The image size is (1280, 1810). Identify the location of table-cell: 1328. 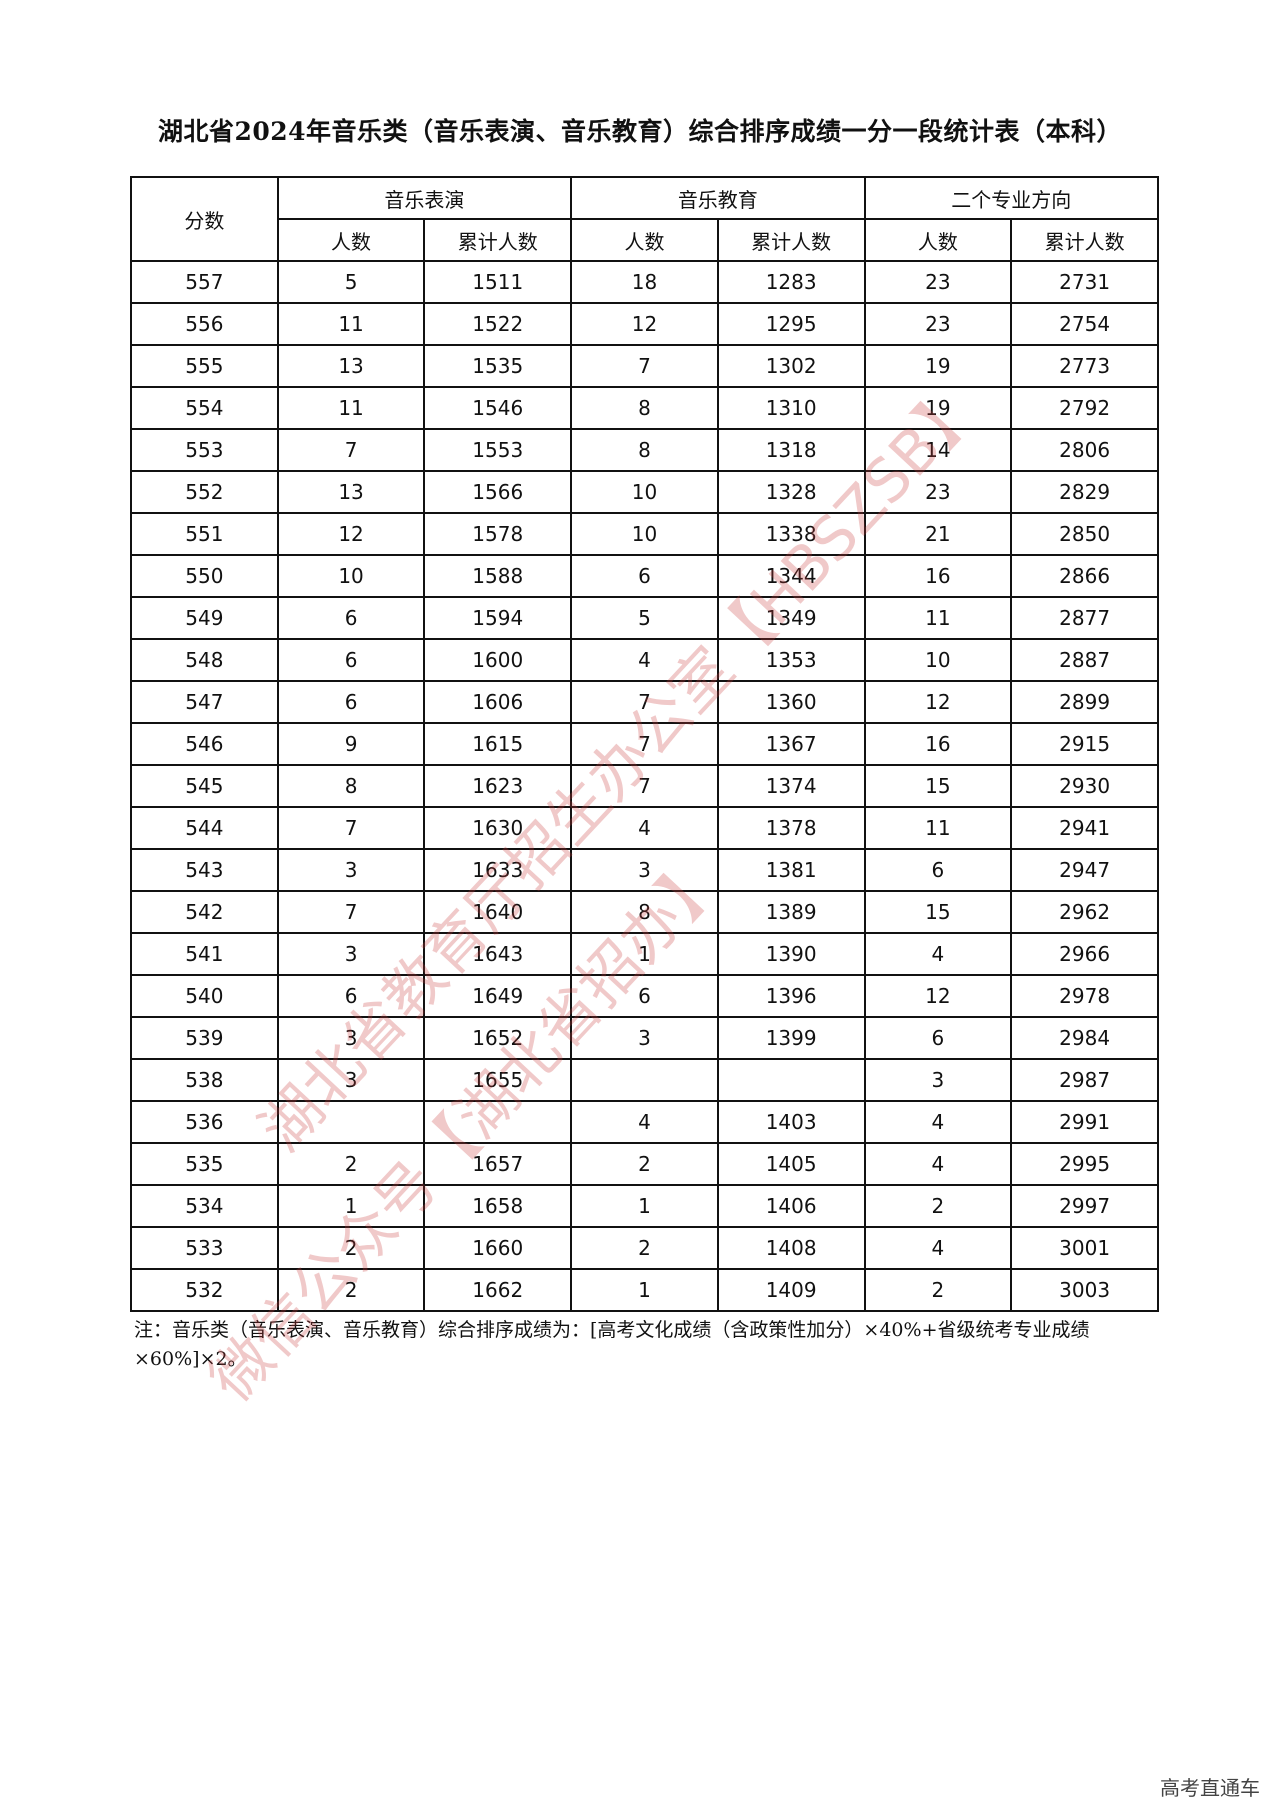
(791, 492).